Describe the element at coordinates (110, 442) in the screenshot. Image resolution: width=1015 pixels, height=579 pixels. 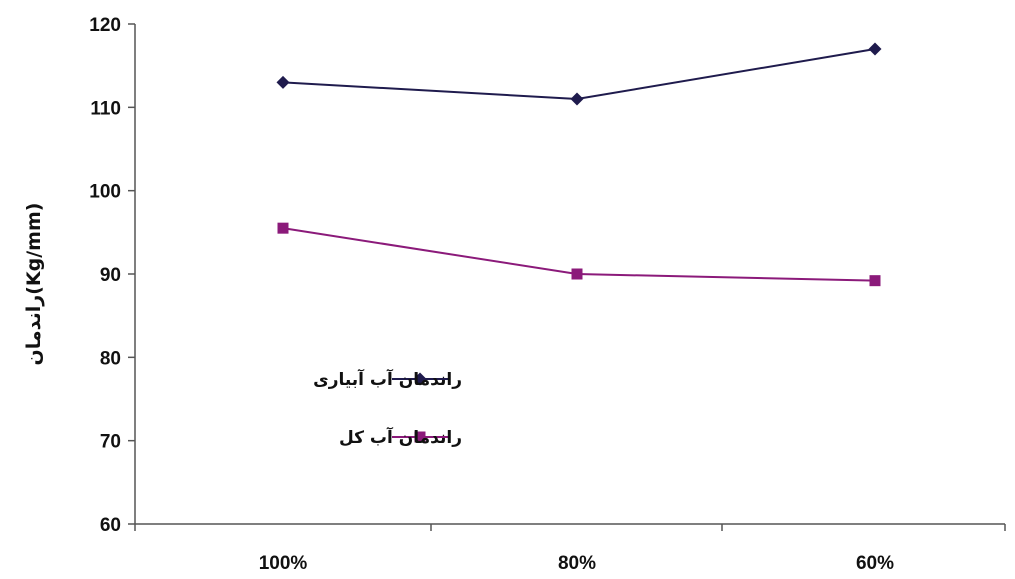
I see `y-tick-label: 70` at that location.